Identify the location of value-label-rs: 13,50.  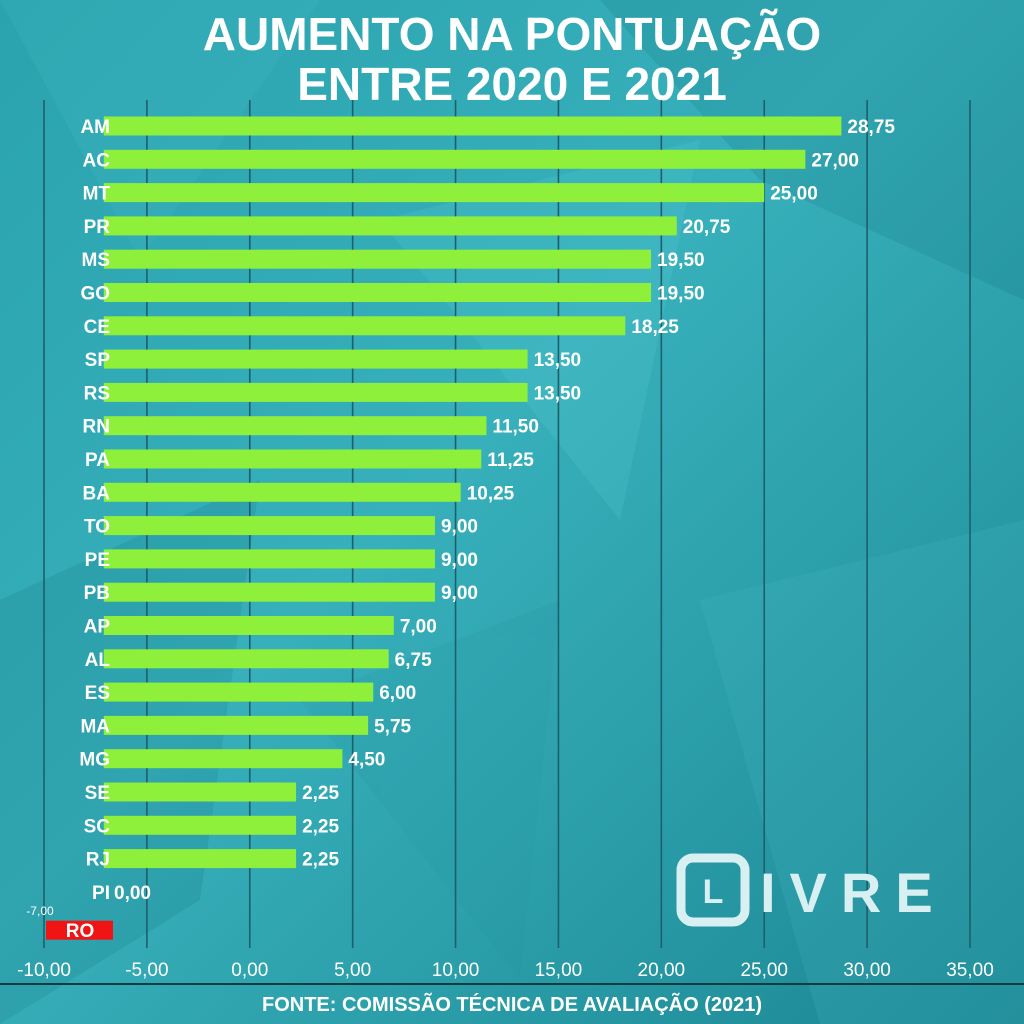
(558, 393).